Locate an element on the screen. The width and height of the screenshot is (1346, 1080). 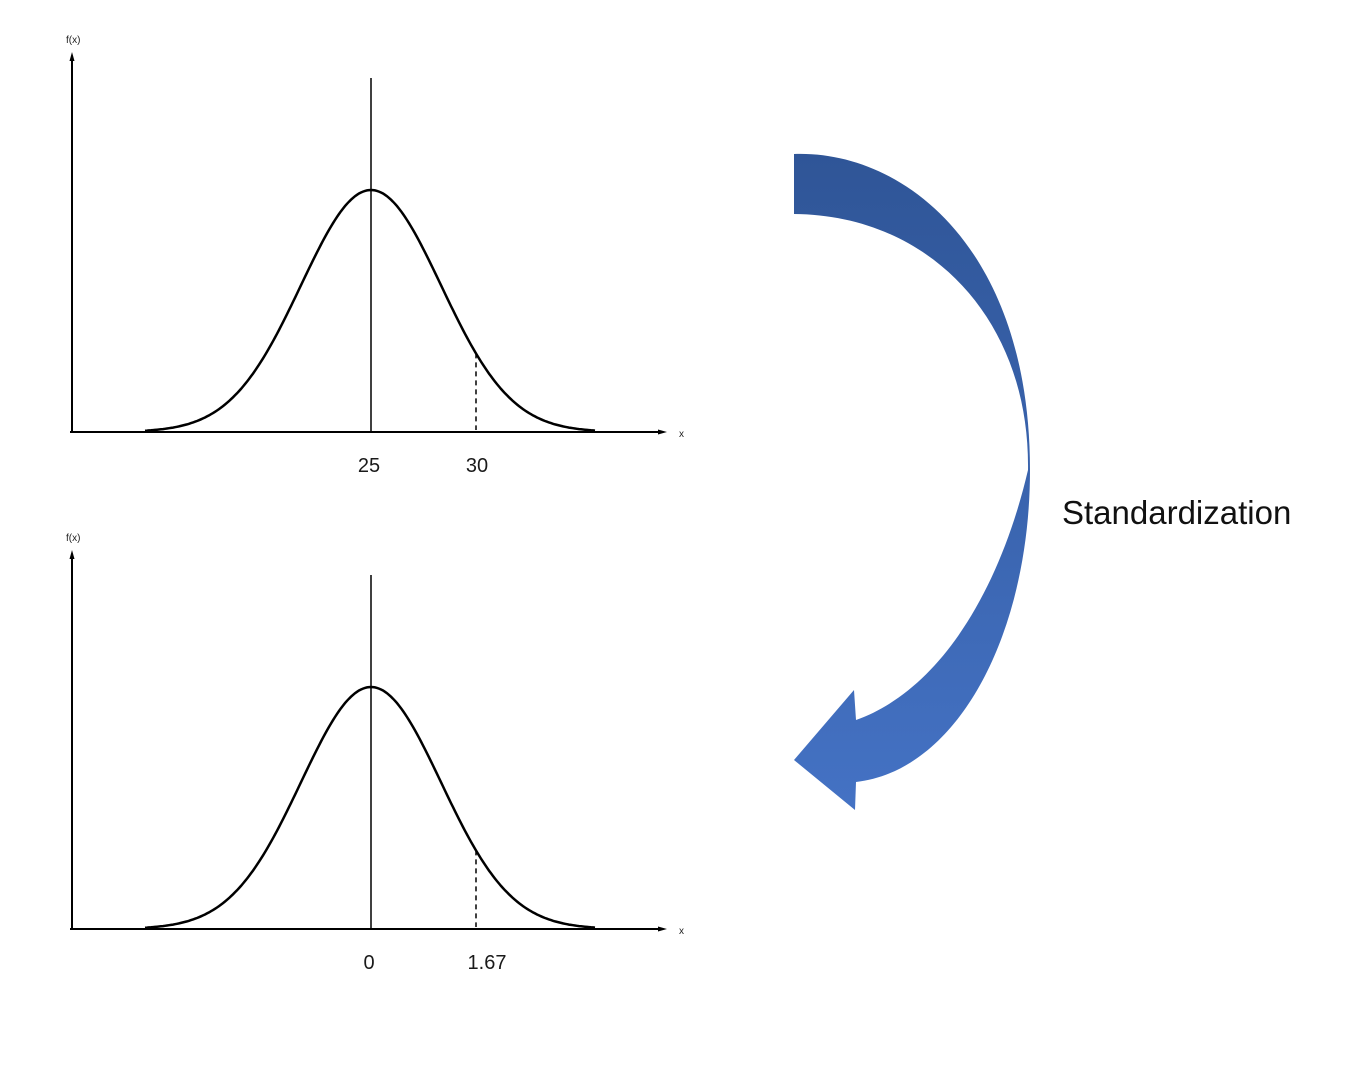
bottom-tick-mean: 0 is located at coordinates (368, 963).